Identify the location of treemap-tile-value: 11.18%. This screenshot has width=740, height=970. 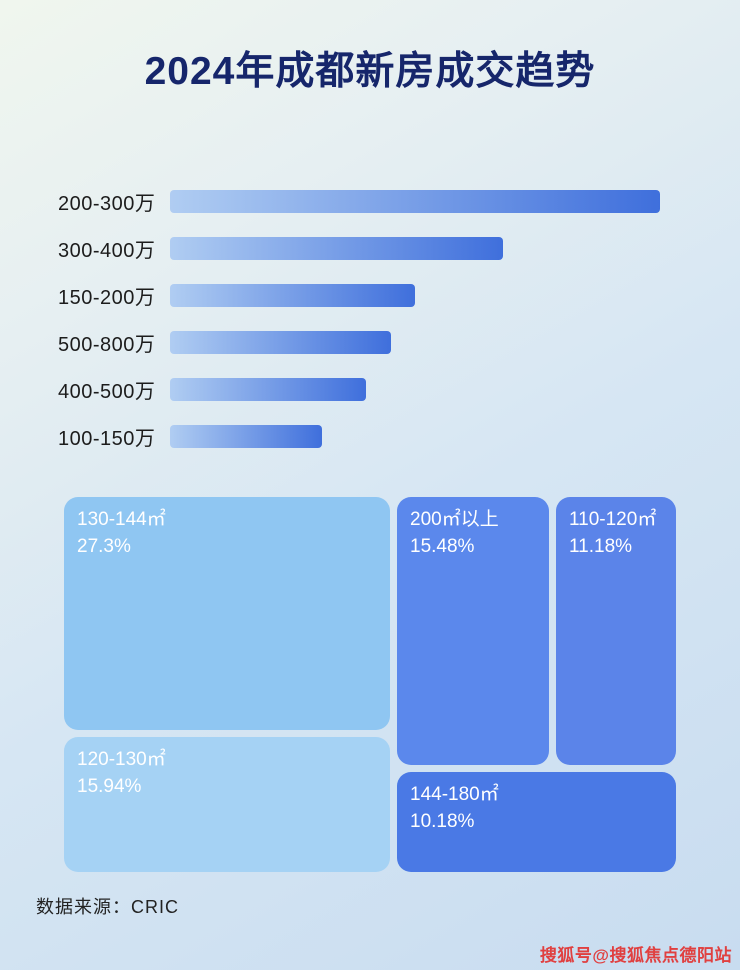
(601, 546).